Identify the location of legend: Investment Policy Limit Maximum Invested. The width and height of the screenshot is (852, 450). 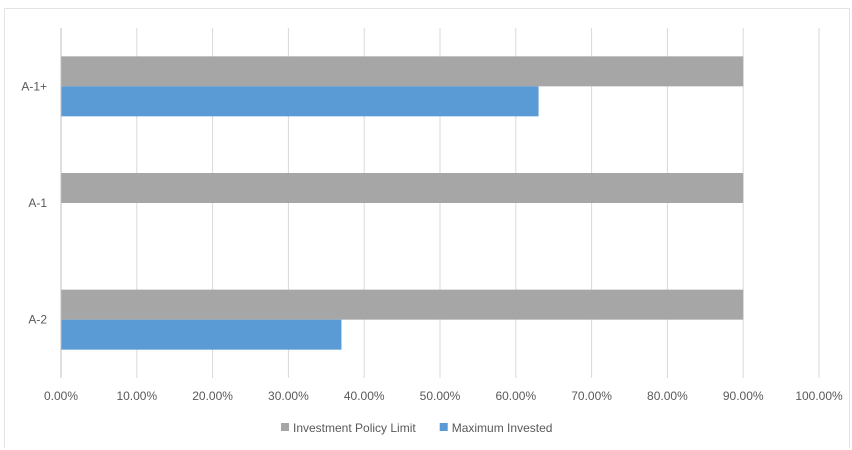
(416, 428).